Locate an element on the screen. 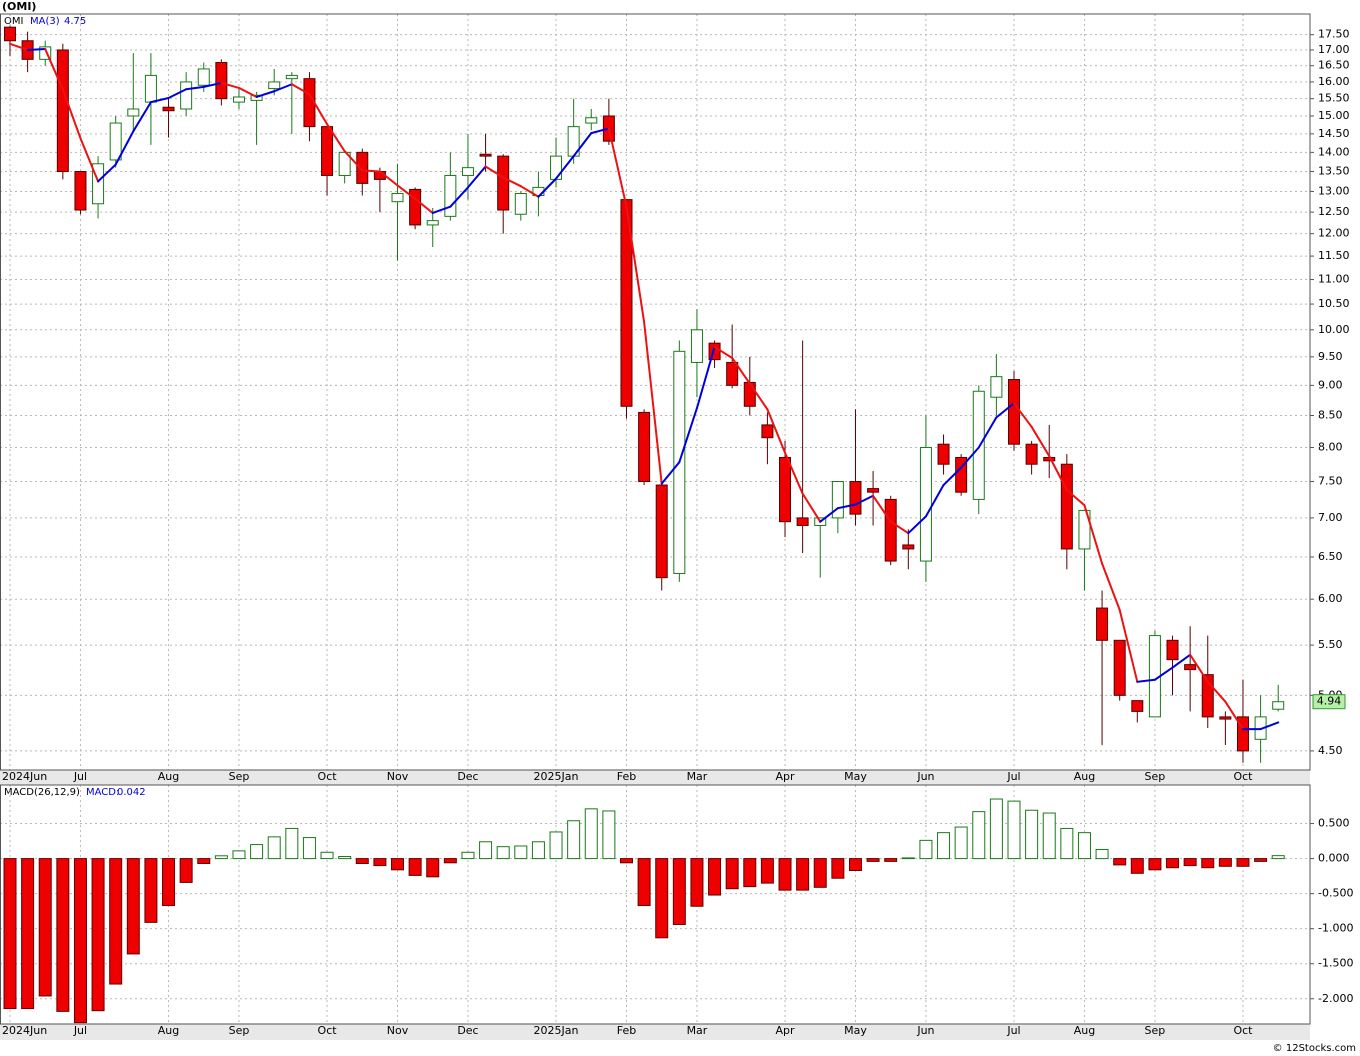 The width and height of the screenshot is (1360, 1056). y-tick-label: 4.50 is located at coordinates (1330, 750).